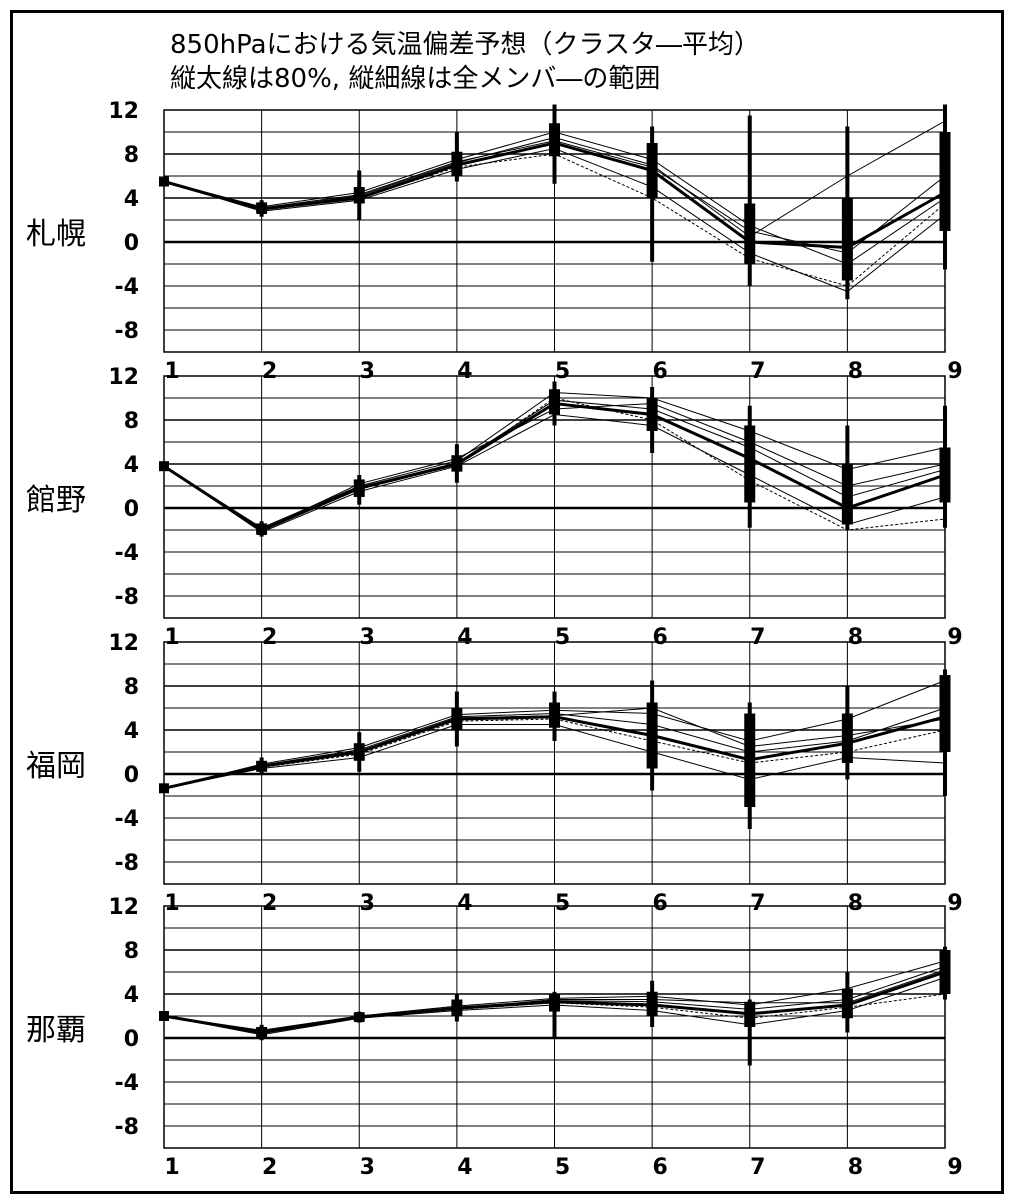 This screenshot has width=1016, height=1200. Describe the element at coordinates (56, 500) in the screenshot. I see `station-label: 館野` at that location.